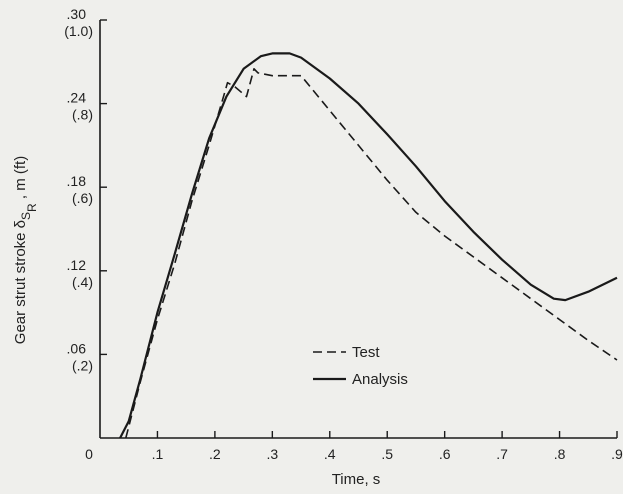 This screenshot has width=623, height=494. Describe the element at coordinates (356, 479) in the screenshot. I see `x-axis-label: Time, s` at that location.